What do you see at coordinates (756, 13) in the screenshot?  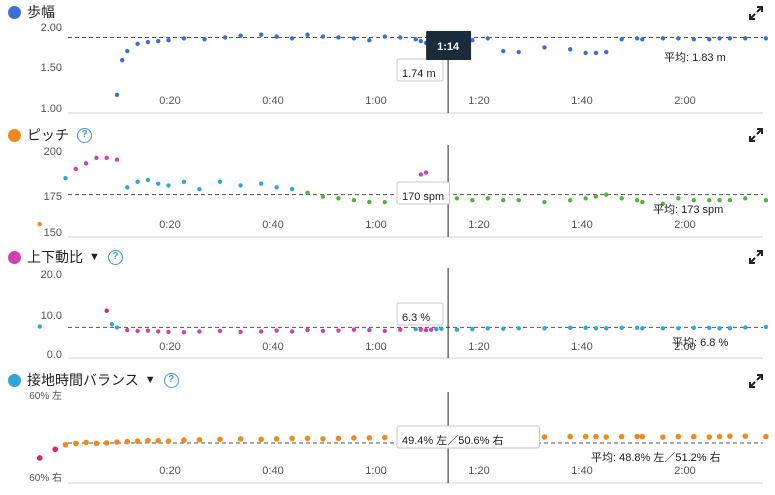 I see `stride-expand-icon` at bounding box center [756, 13].